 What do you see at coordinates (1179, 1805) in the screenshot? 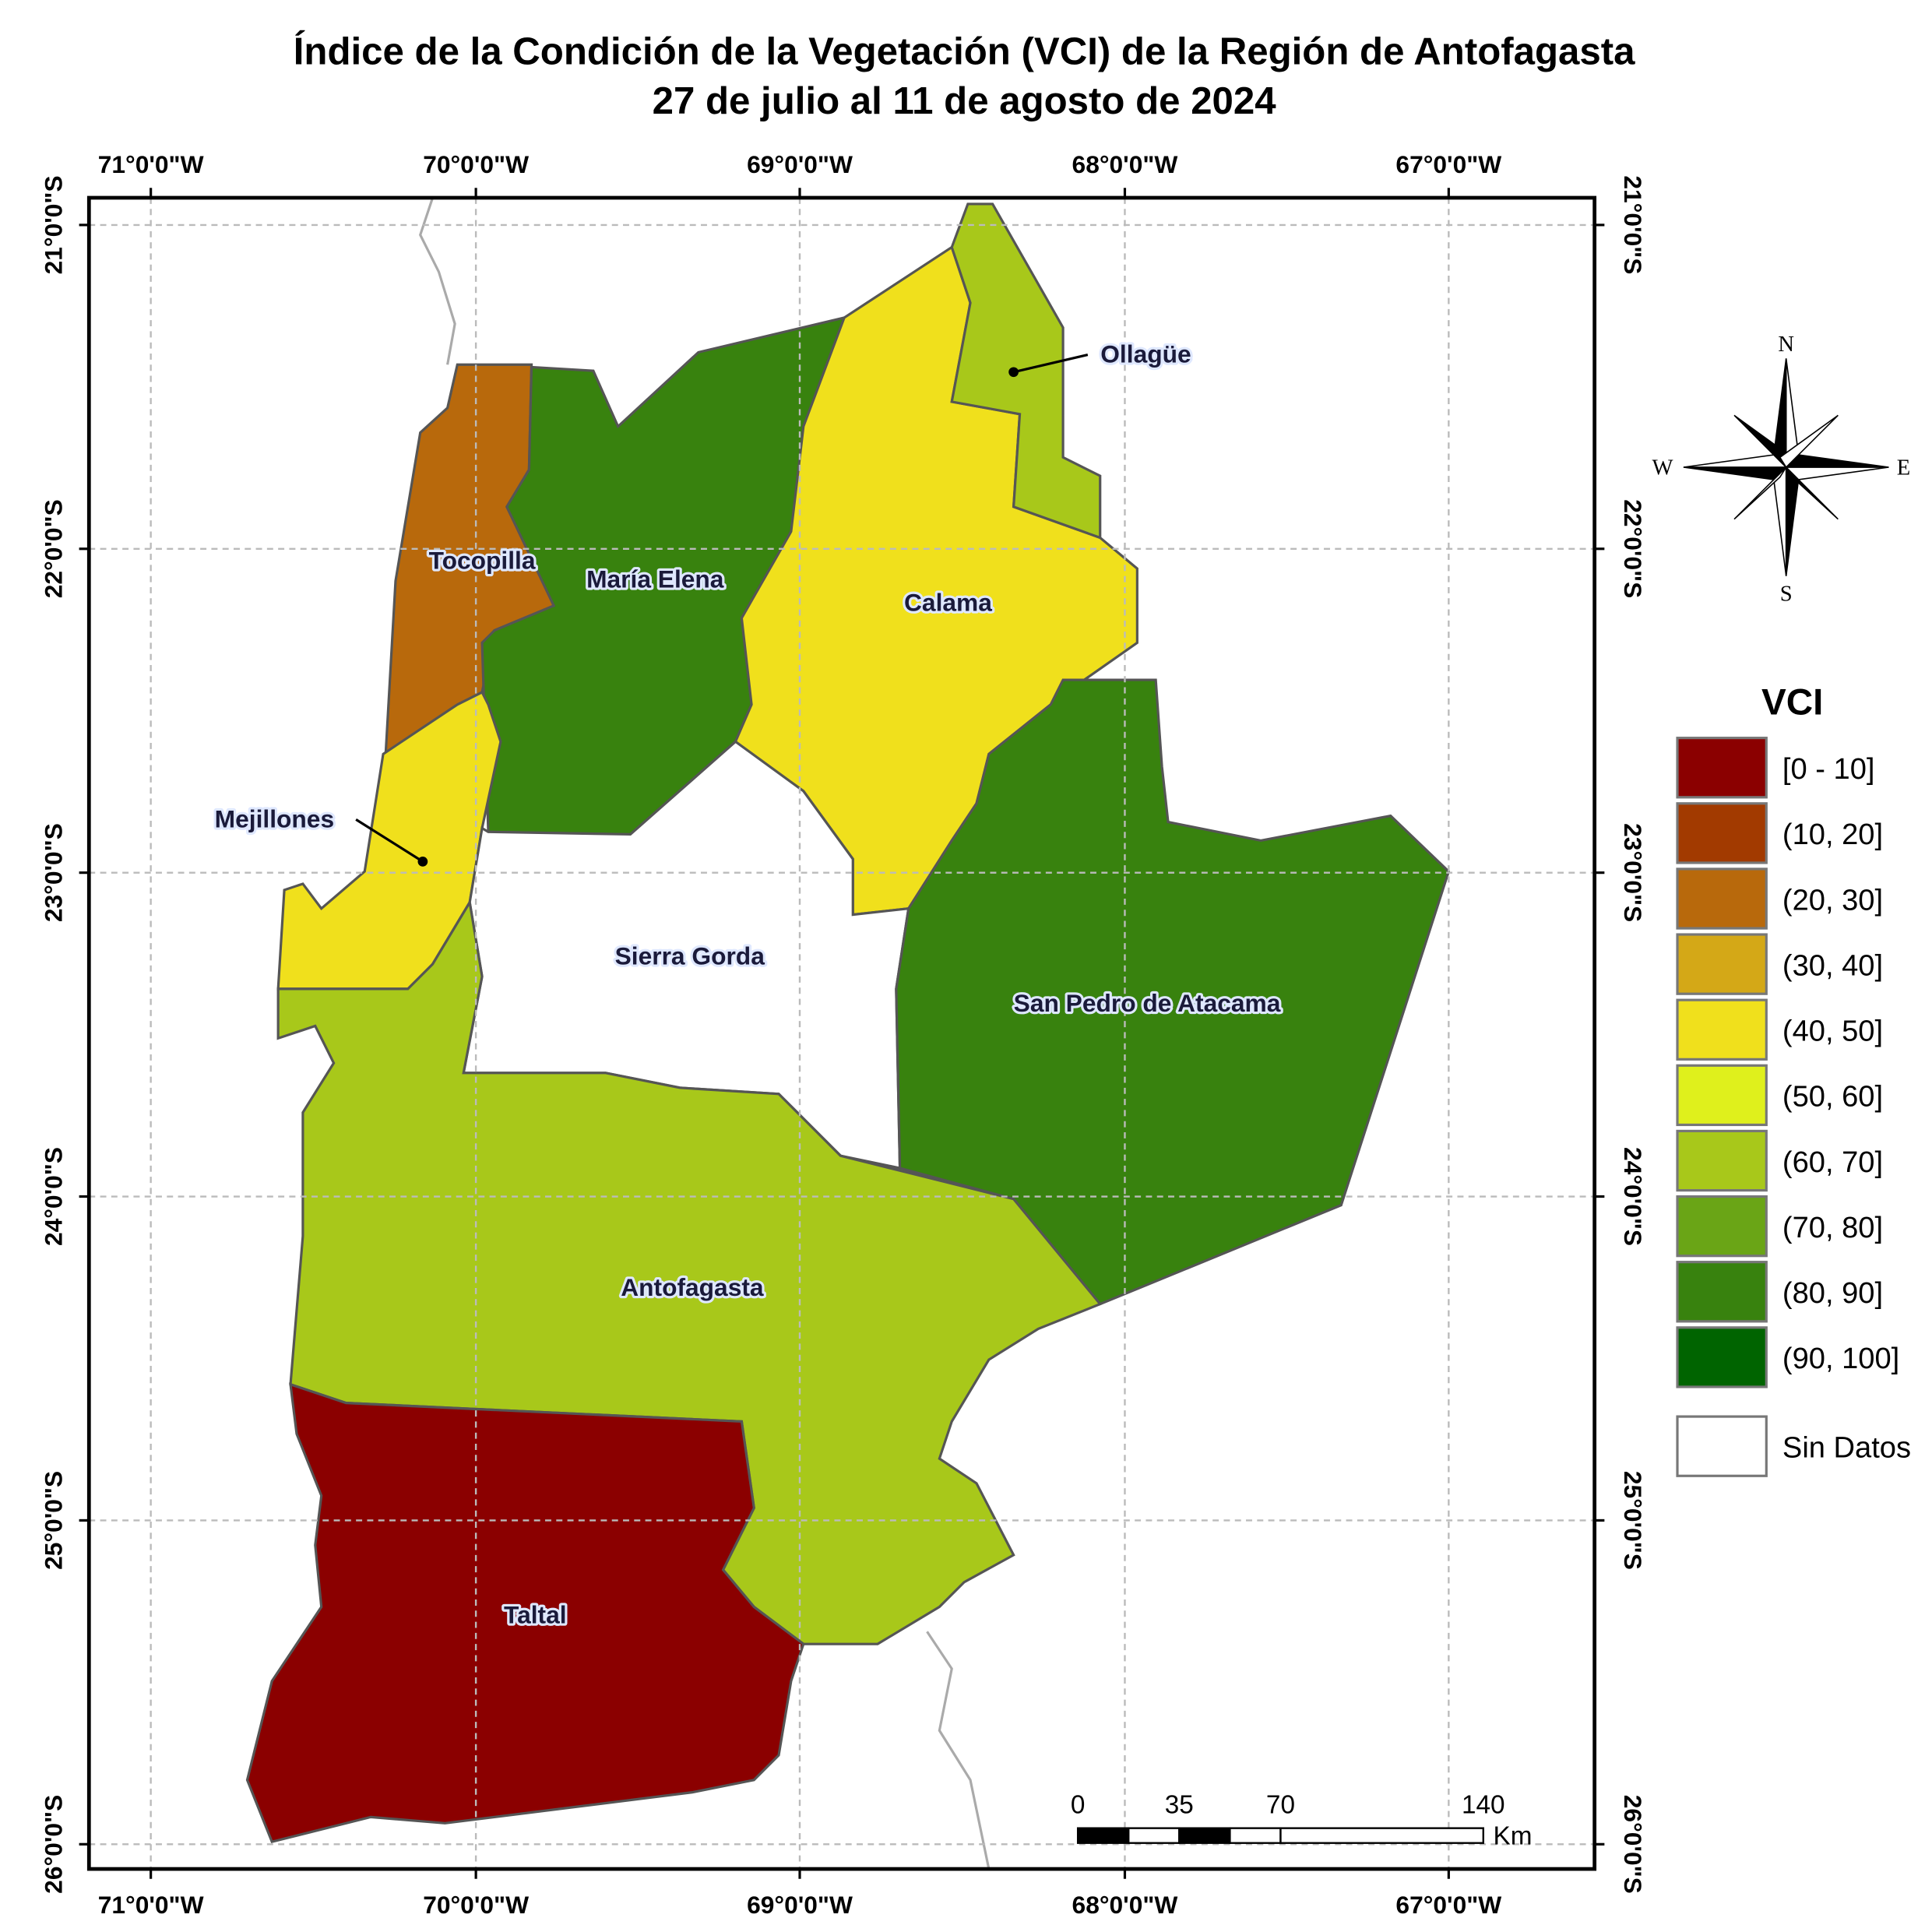
I see `scale-label: 35` at bounding box center [1179, 1805].